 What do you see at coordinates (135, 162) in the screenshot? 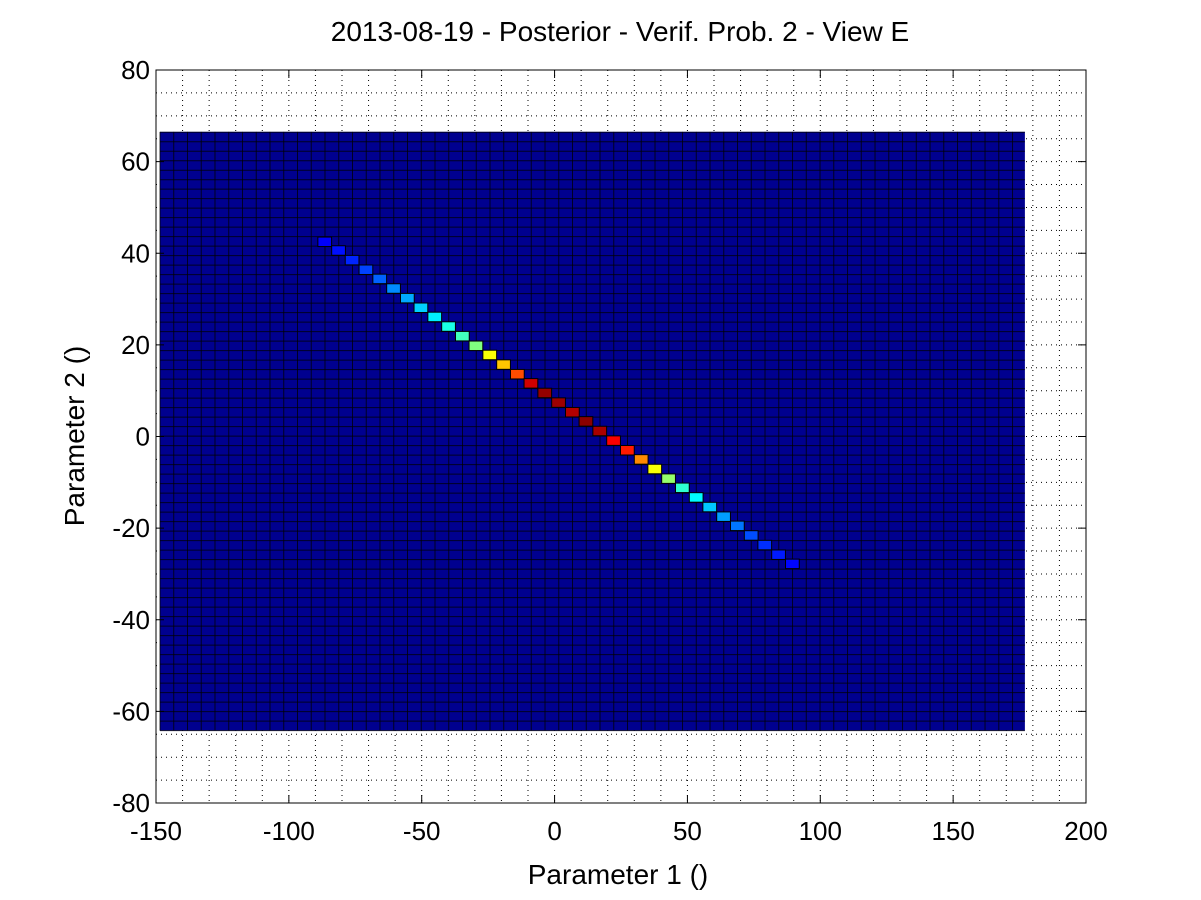
I see `y-tick-label: 60` at bounding box center [135, 162].